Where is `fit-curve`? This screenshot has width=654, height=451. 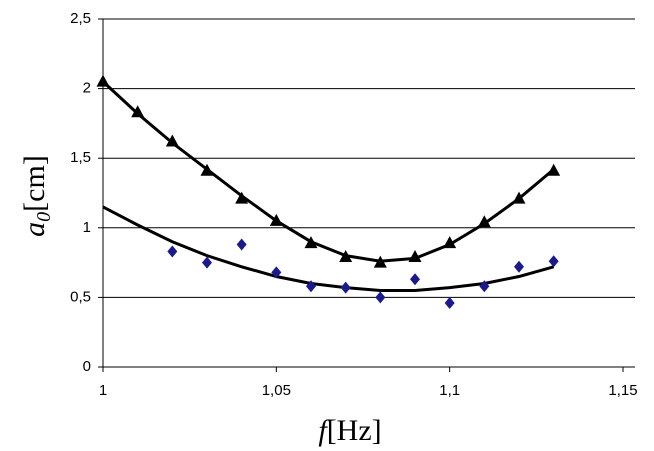
fit-curve is located at coordinates (328, 248).